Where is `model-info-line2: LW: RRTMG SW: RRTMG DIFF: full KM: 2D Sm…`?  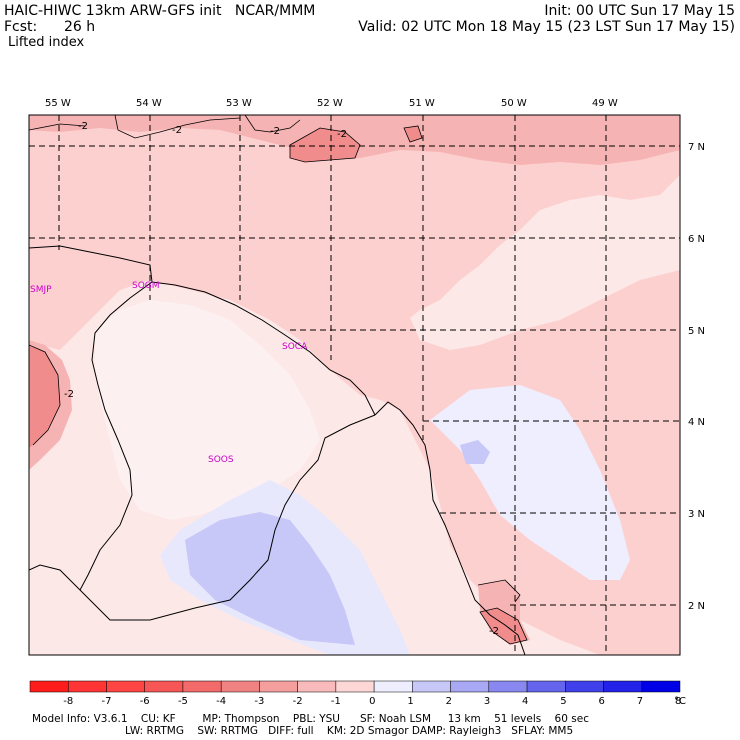
model-info-line2: LW: RRTMG SW: RRTMG DIFF: full KM: 2D Sm… is located at coordinates (349, 731).